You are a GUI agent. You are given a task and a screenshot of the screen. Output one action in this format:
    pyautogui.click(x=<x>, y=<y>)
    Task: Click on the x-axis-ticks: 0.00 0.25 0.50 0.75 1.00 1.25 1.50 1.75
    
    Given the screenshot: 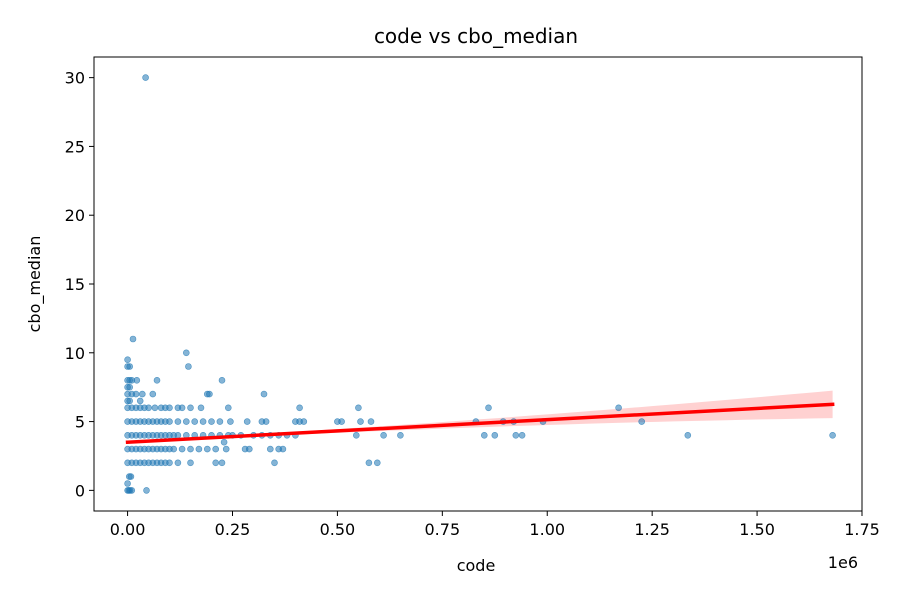 What is the action you would take?
    pyautogui.click(x=495, y=525)
    